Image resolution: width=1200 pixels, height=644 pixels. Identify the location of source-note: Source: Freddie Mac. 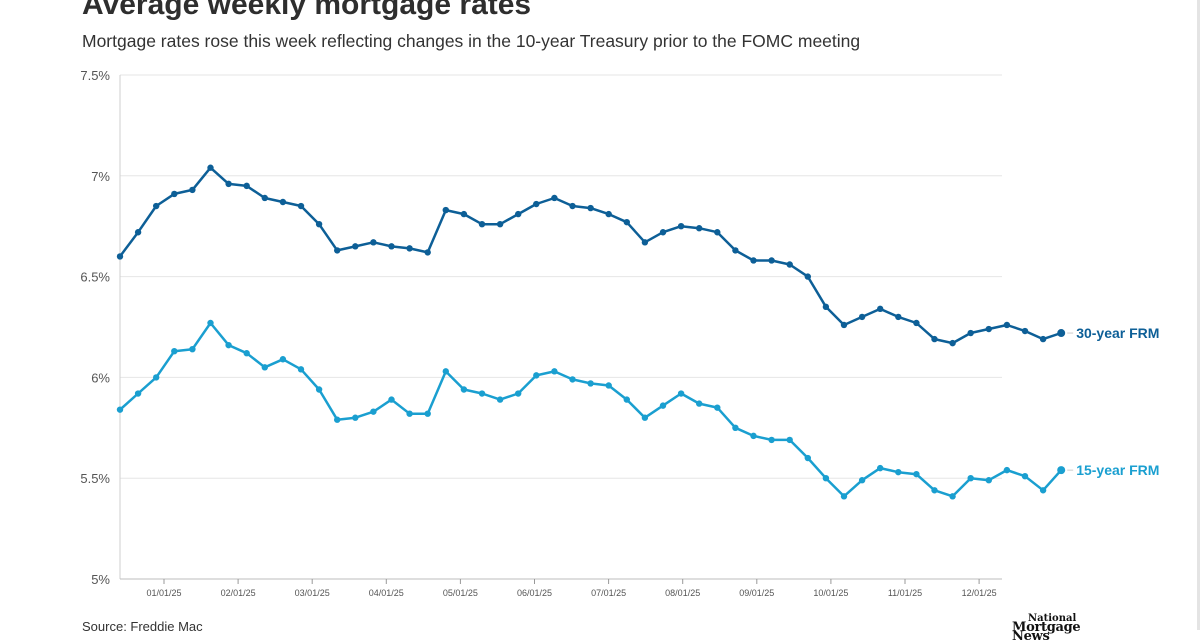
(142, 626).